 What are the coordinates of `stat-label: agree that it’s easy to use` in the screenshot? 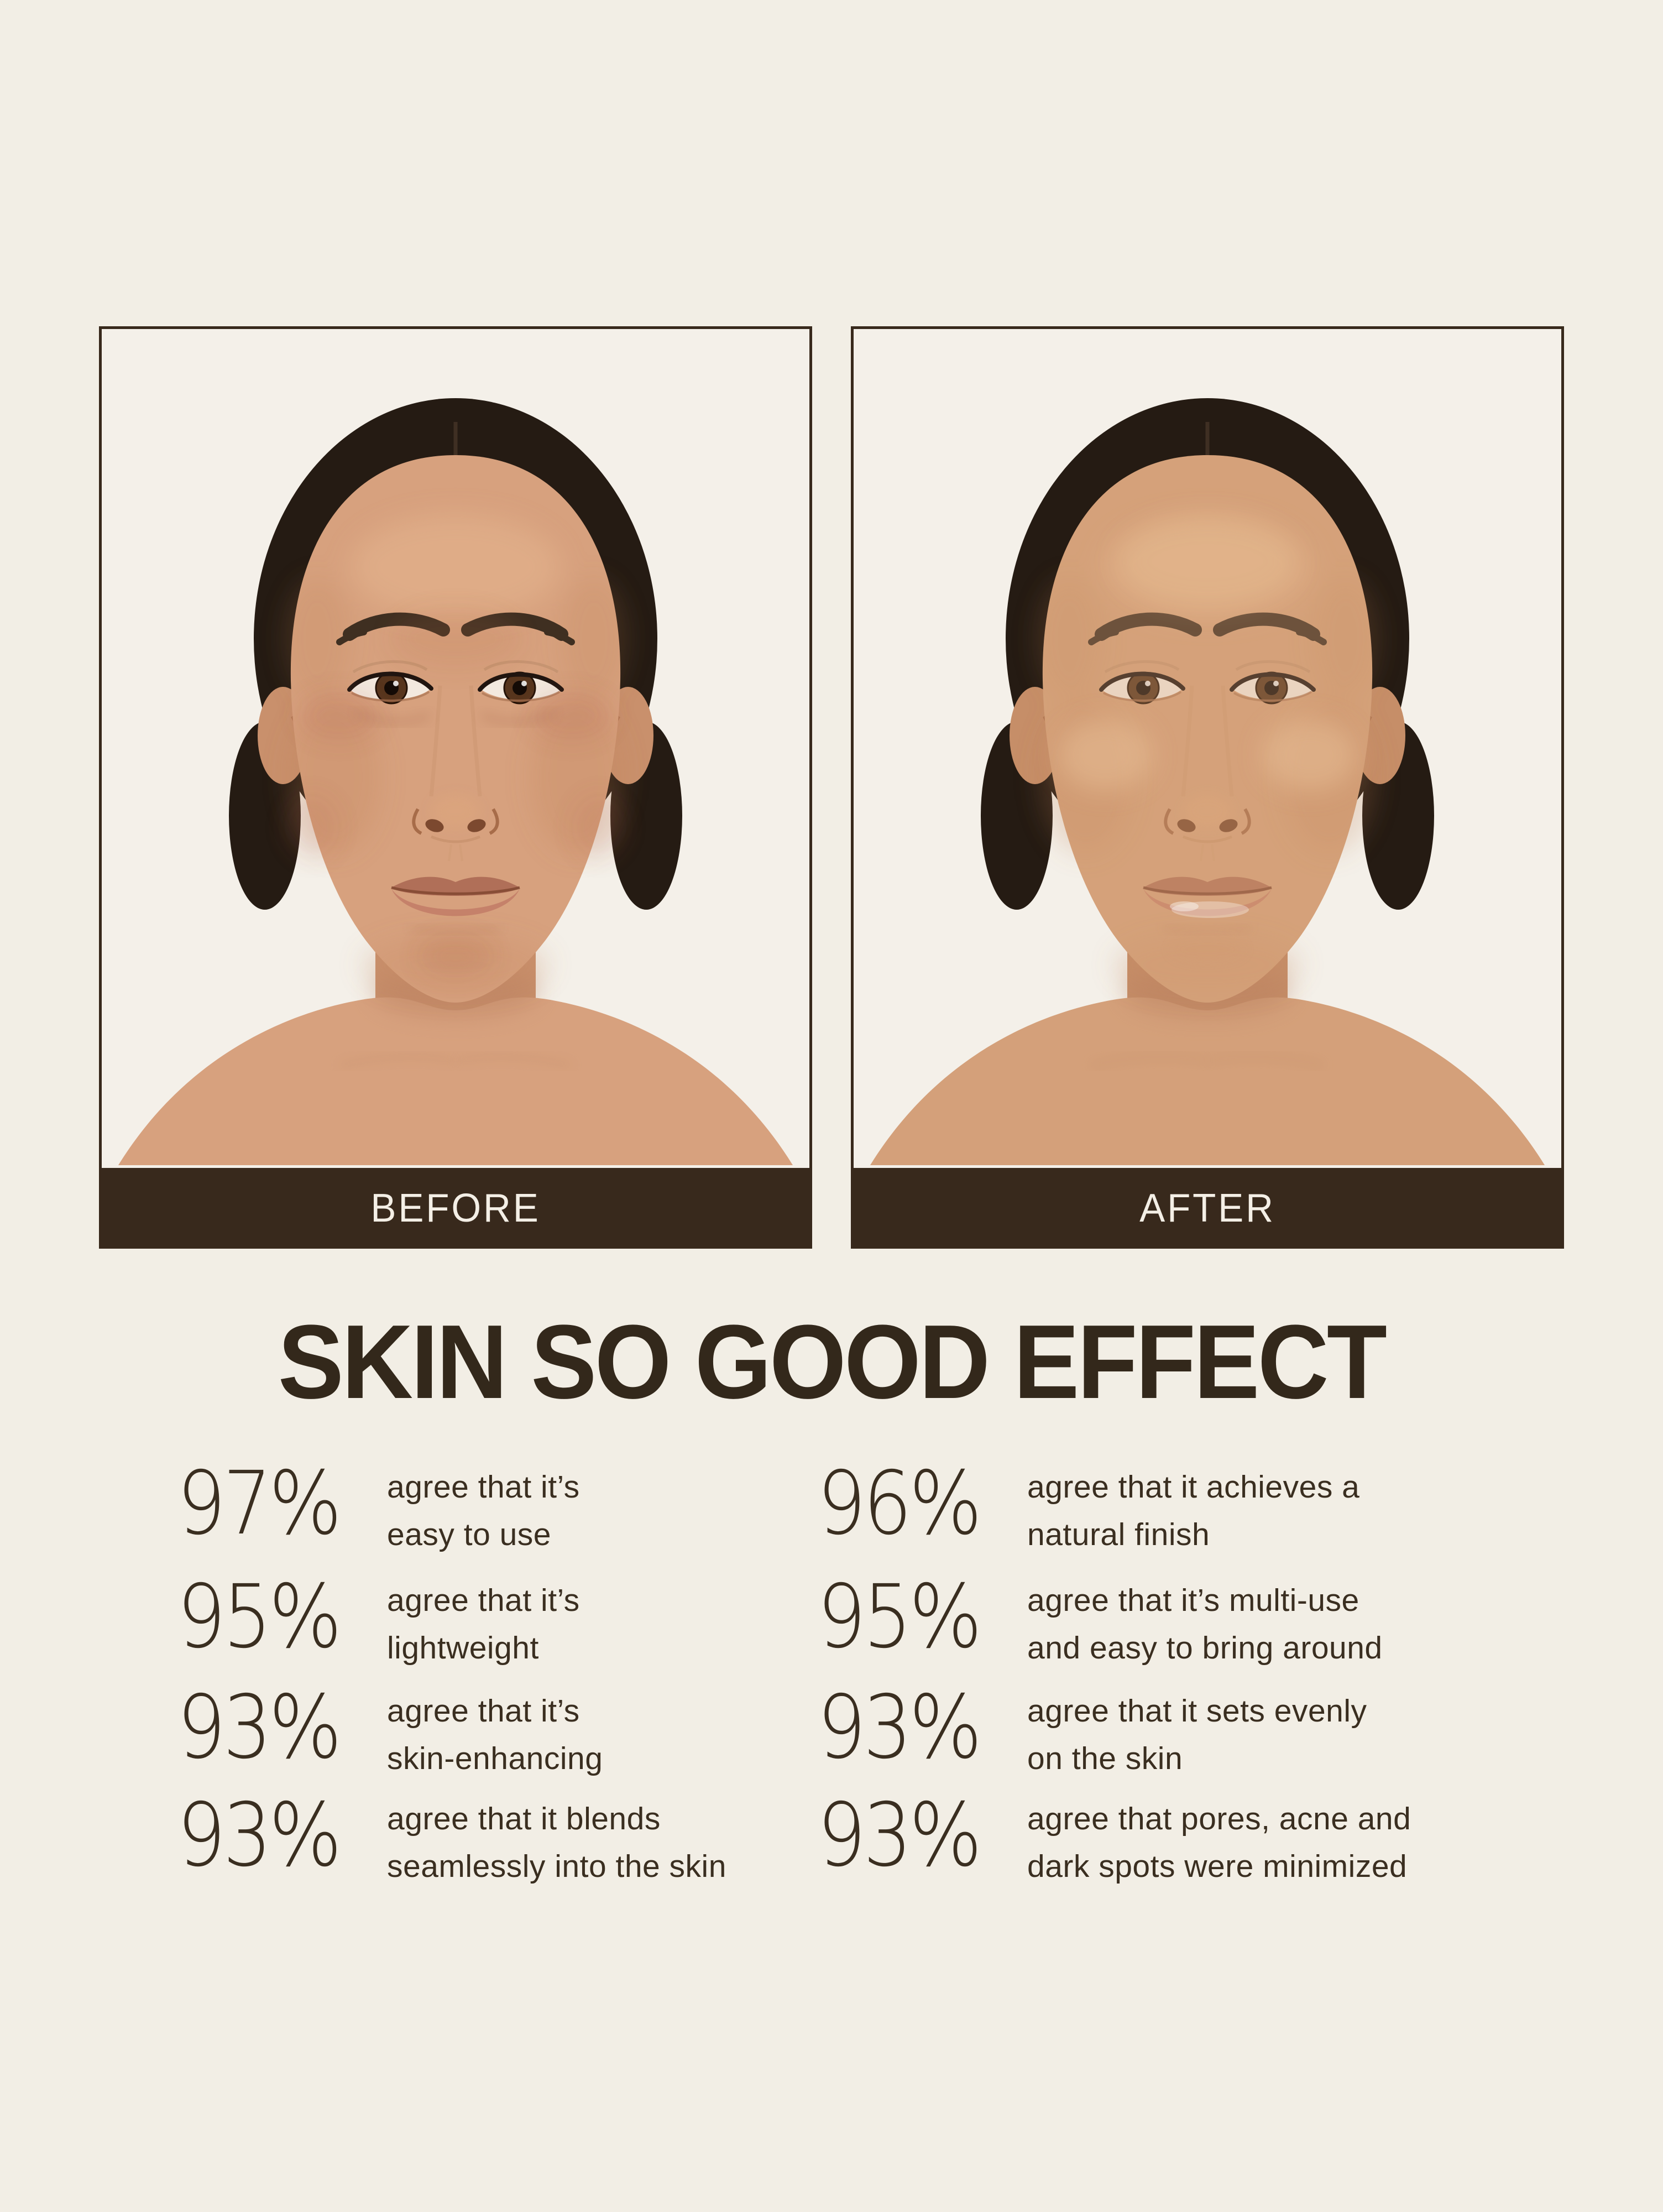 It's located at (484, 1511).